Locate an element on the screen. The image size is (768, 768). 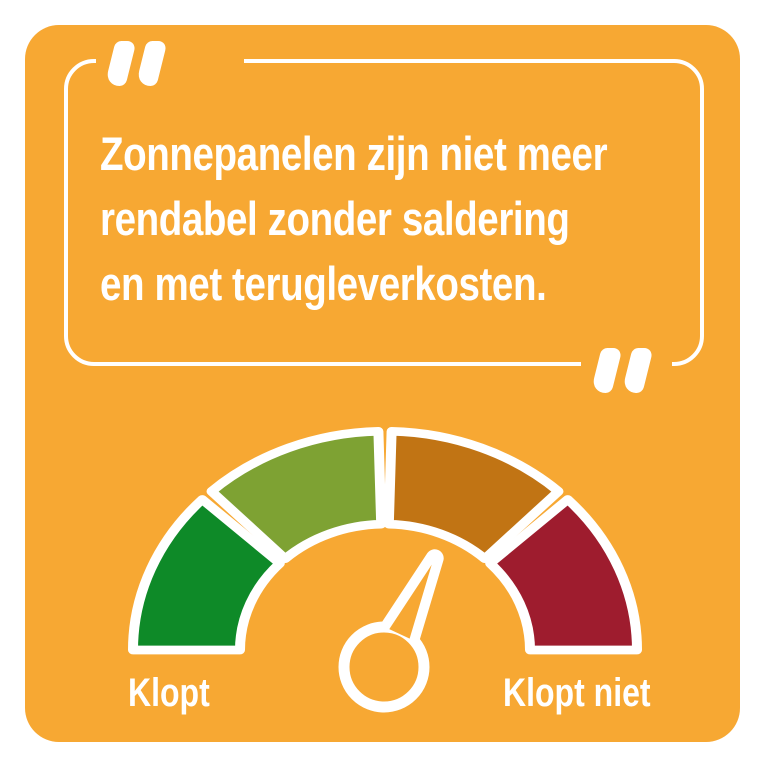
quote-line-2: rendabel zonder saldering is located at coordinates (335, 218).